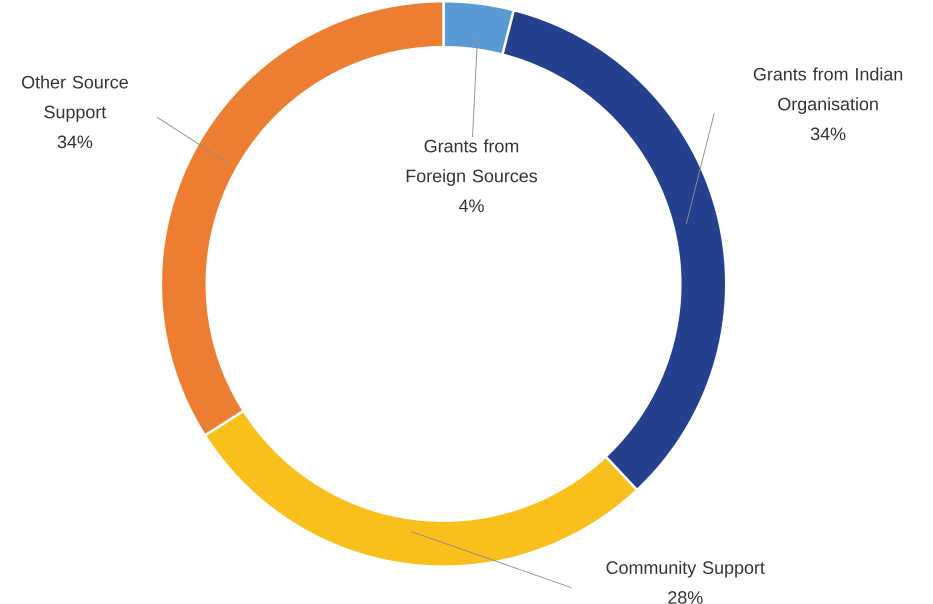 This screenshot has height=604, width=933. I want to click on slice-label: Community Support, so click(685, 569).